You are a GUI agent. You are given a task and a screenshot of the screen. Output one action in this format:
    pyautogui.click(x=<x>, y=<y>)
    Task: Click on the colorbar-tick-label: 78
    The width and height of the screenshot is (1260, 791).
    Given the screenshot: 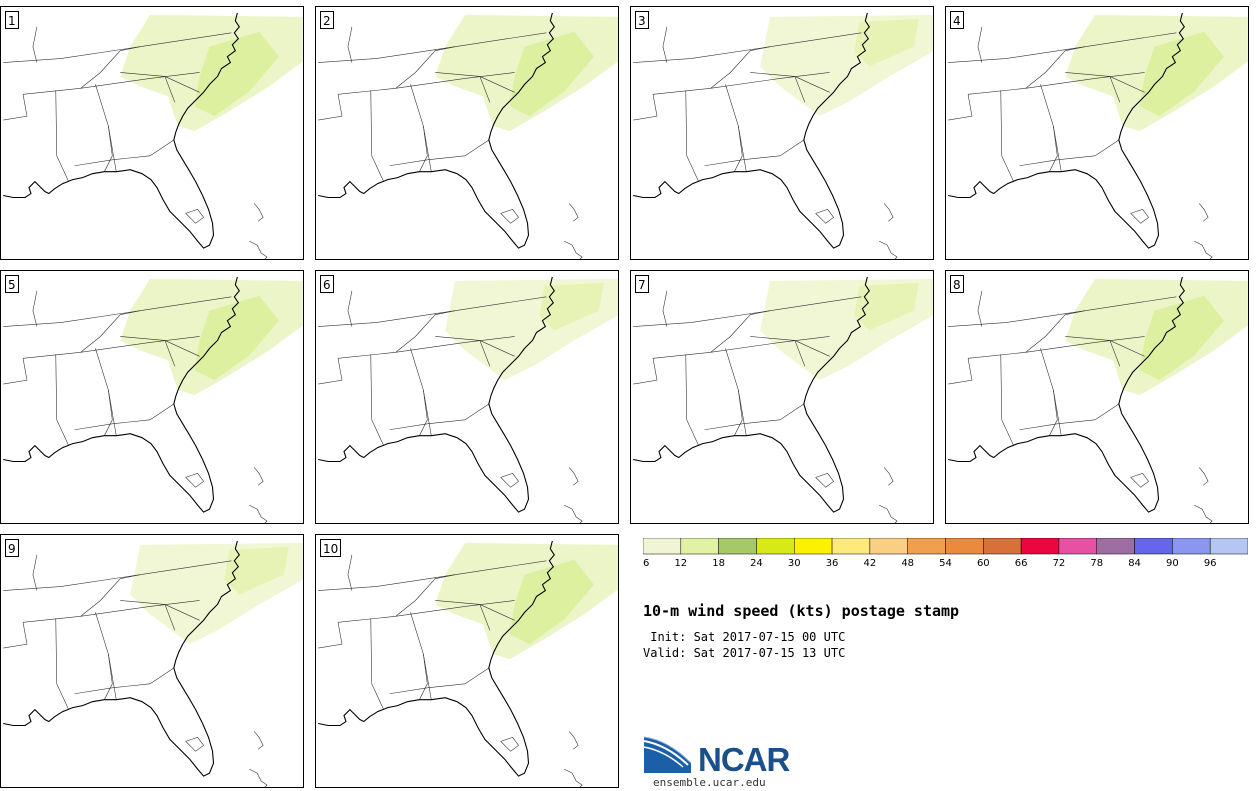 What is the action you would take?
    pyautogui.click(x=1096, y=563)
    